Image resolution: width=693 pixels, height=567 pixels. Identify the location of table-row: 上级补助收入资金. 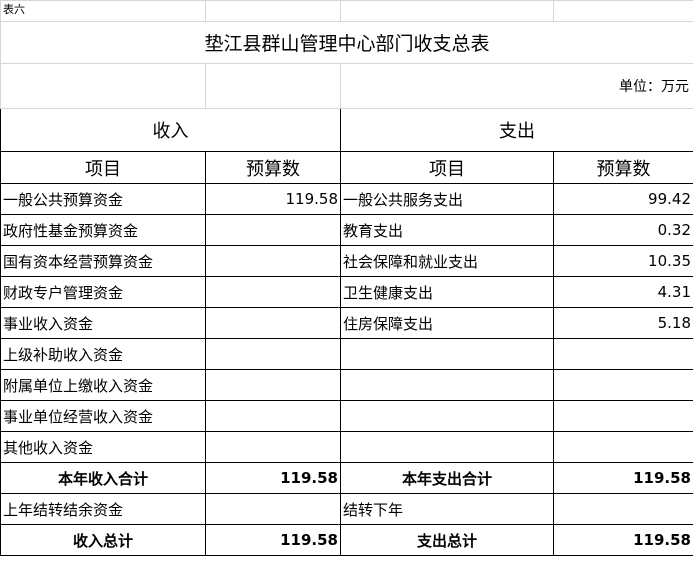
(346, 354).